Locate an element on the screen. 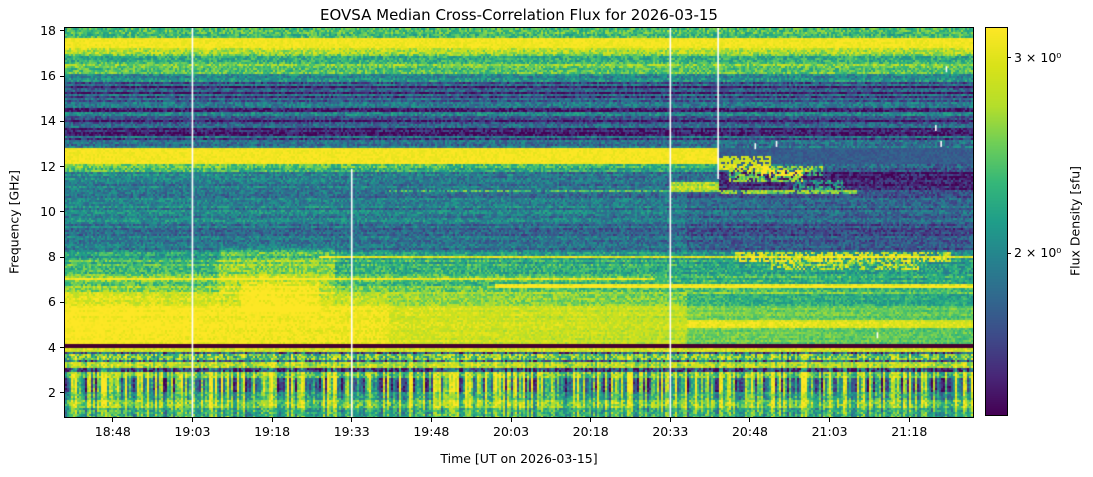 This screenshot has height=477, width=1093. y-tick-label: 10 is located at coordinates (48, 211).